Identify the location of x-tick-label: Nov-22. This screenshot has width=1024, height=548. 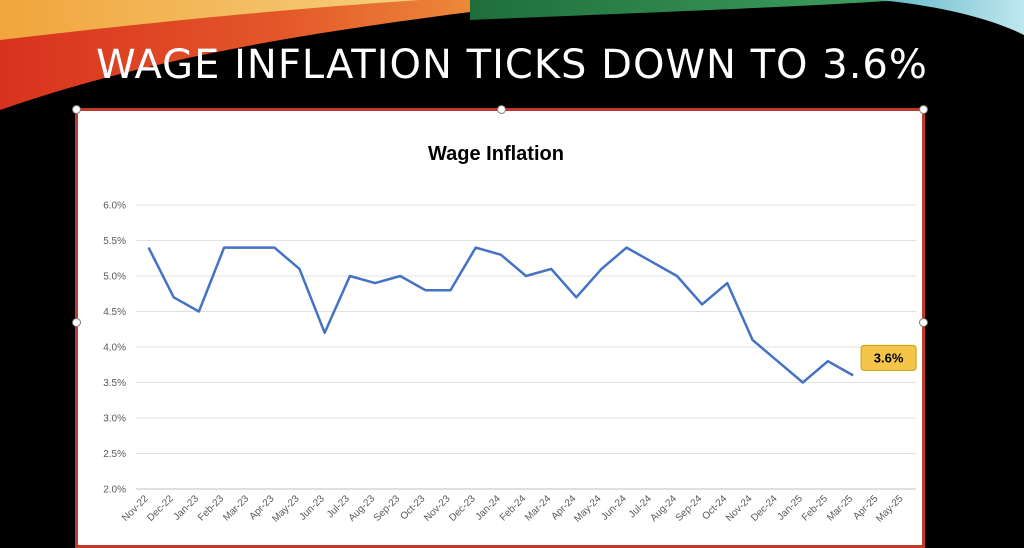
(135, 508).